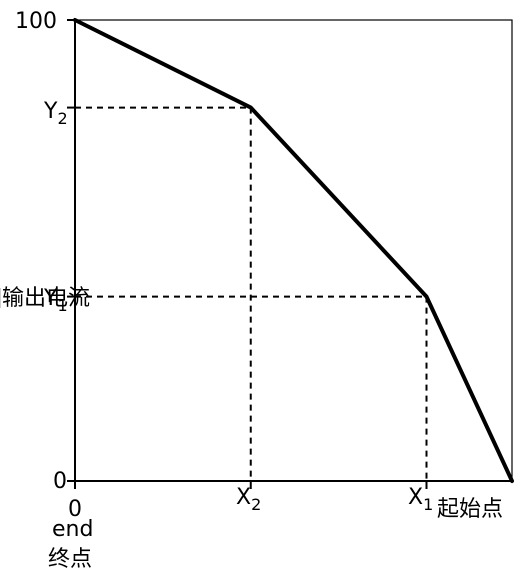 Image resolution: width=528 pixels, height=576 pixels. I want to click on y-axis-label: [%]输出电流, so click(45, 298).